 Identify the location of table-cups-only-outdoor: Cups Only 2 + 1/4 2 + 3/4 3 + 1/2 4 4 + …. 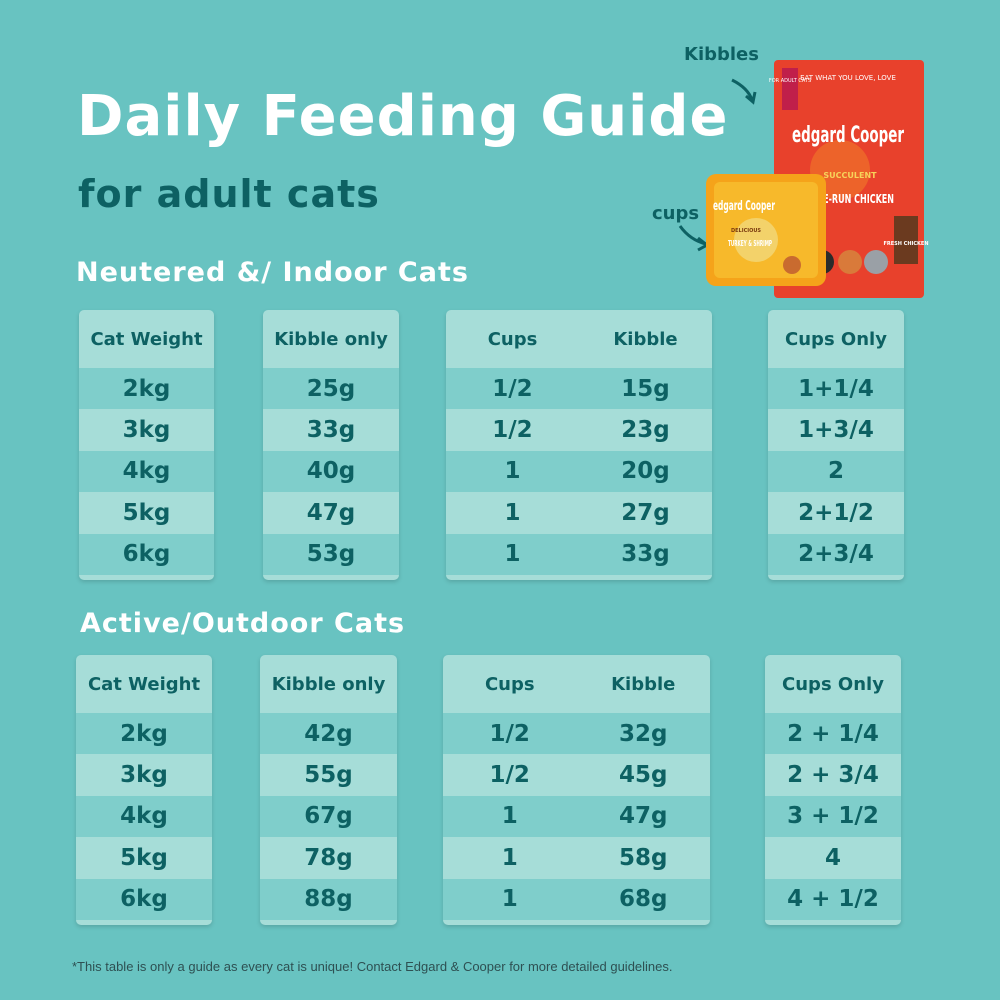
(833, 790).